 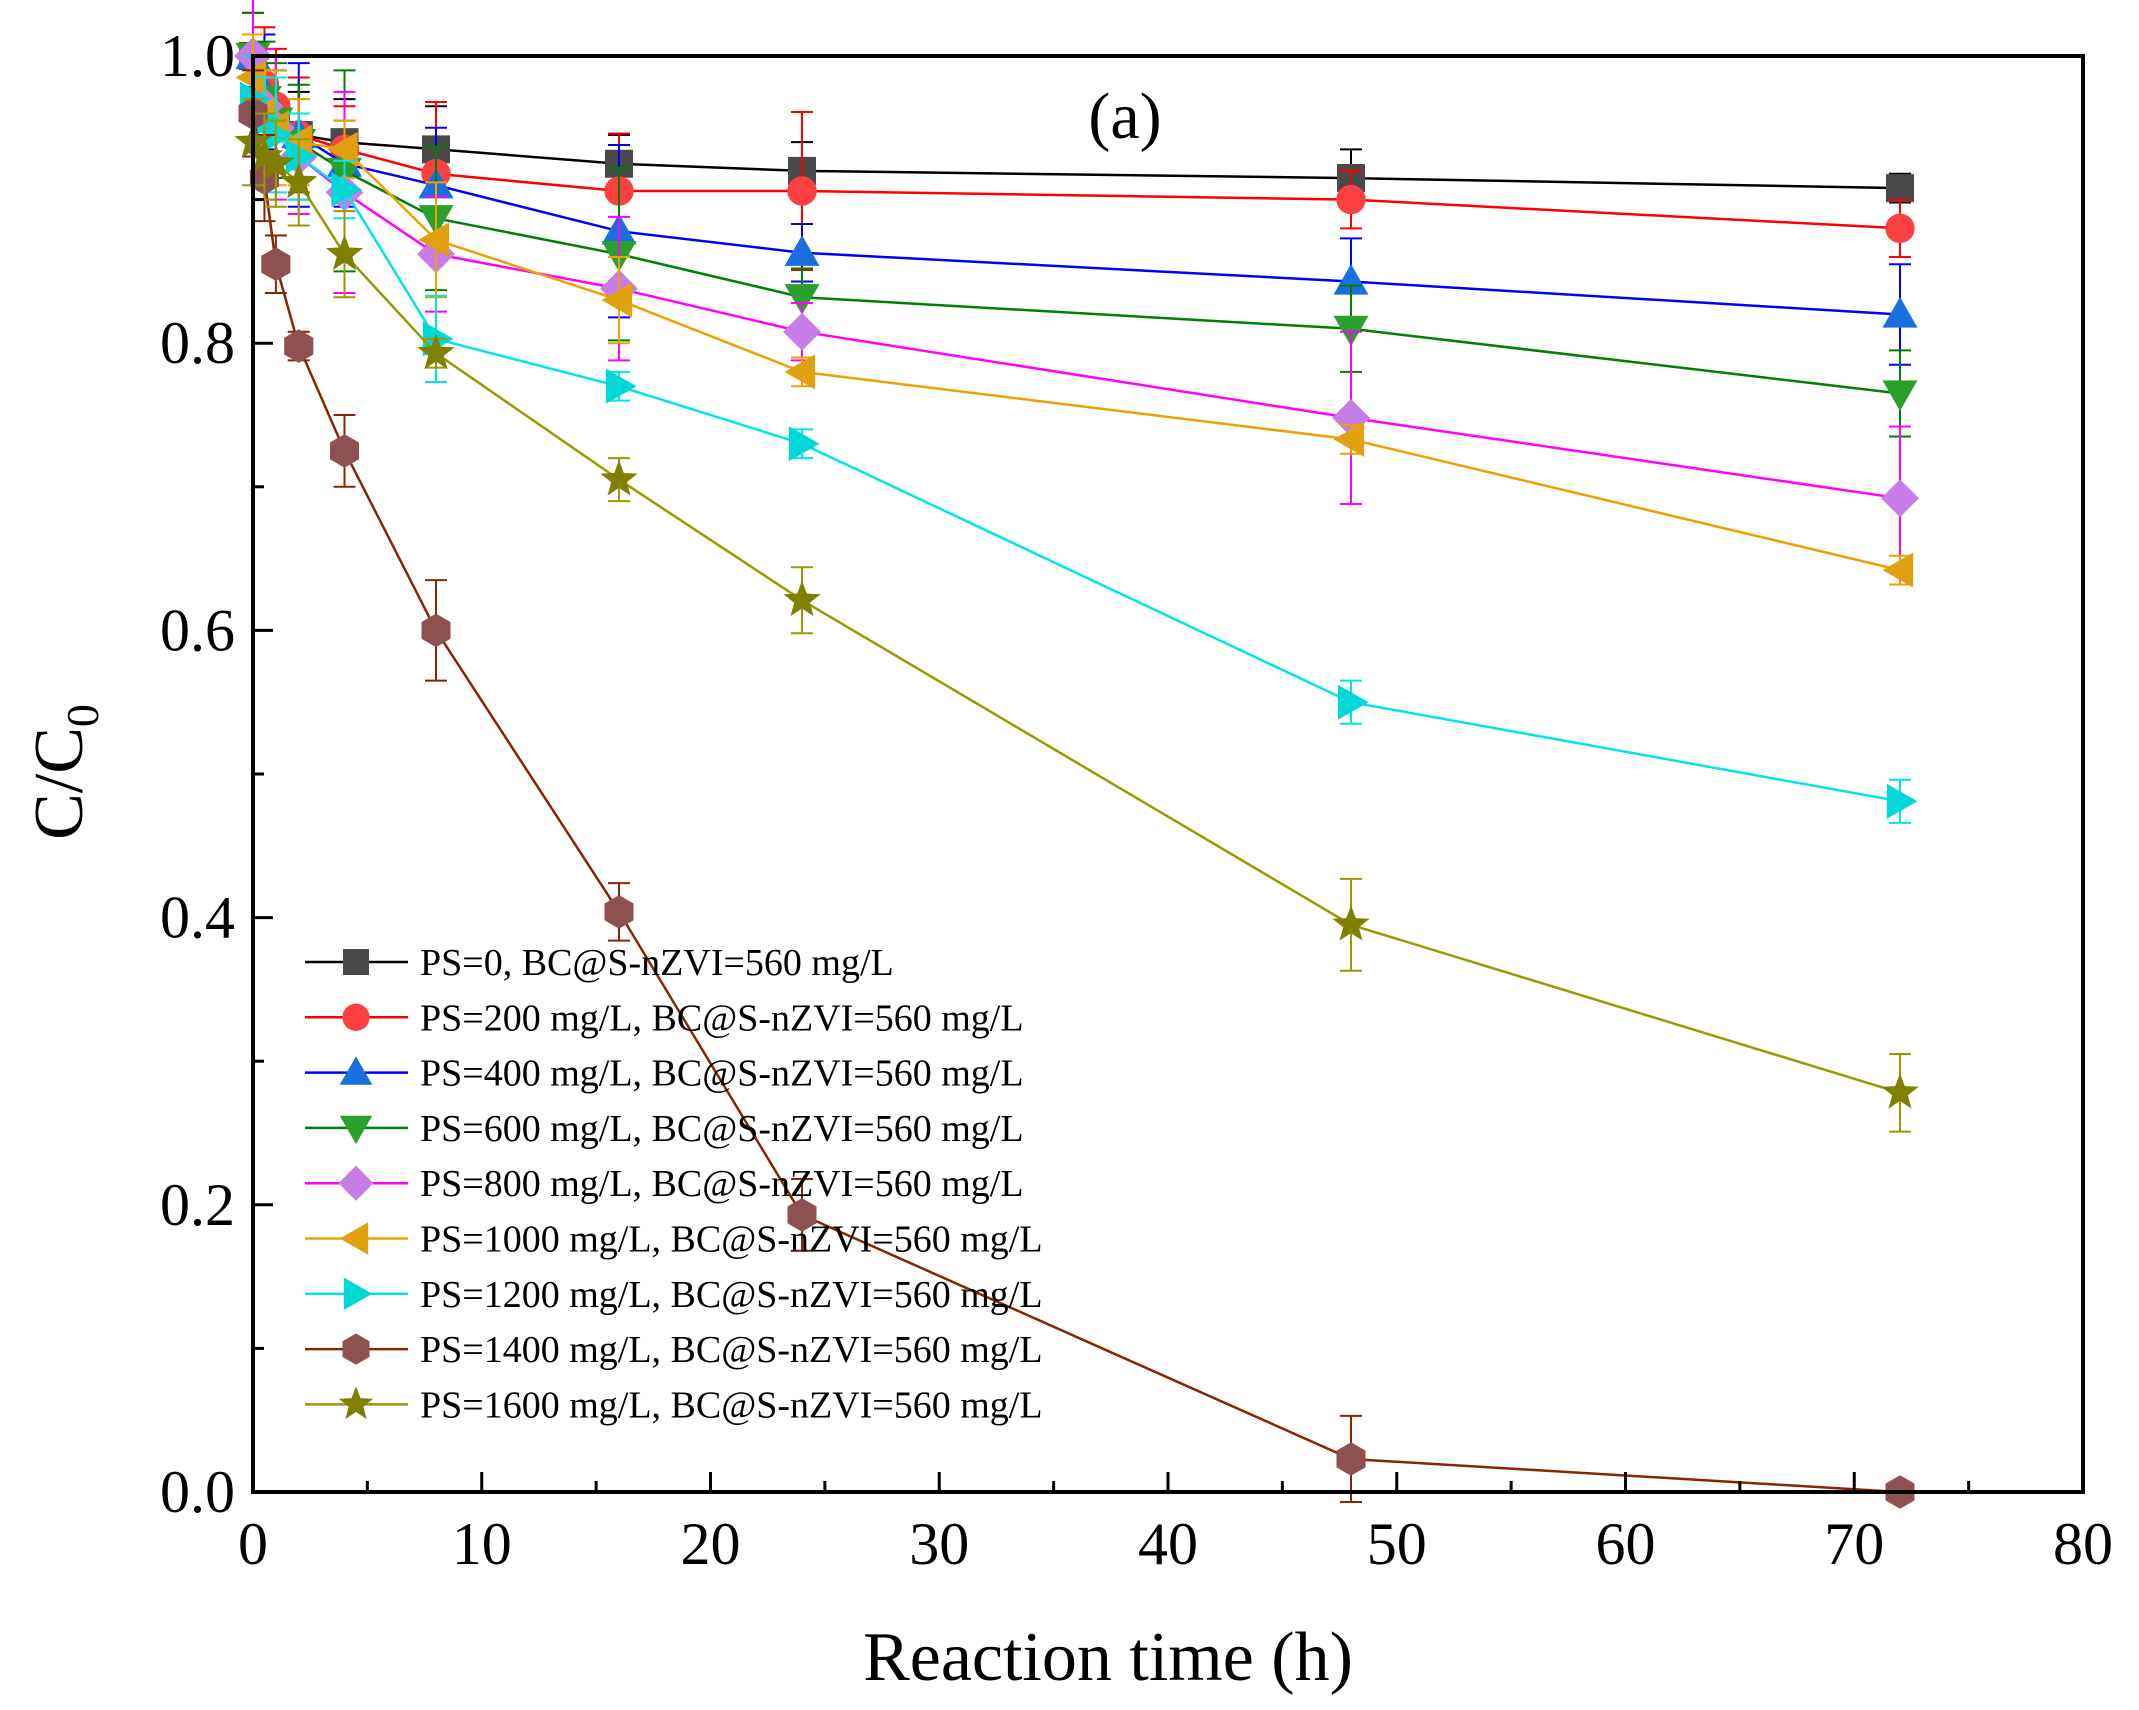 What do you see at coordinates (722, 1018) in the screenshot?
I see `legend-label: PS=200 mg/L, BC@S-nZVI=560 mg/L` at bounding box center [722, 1018].